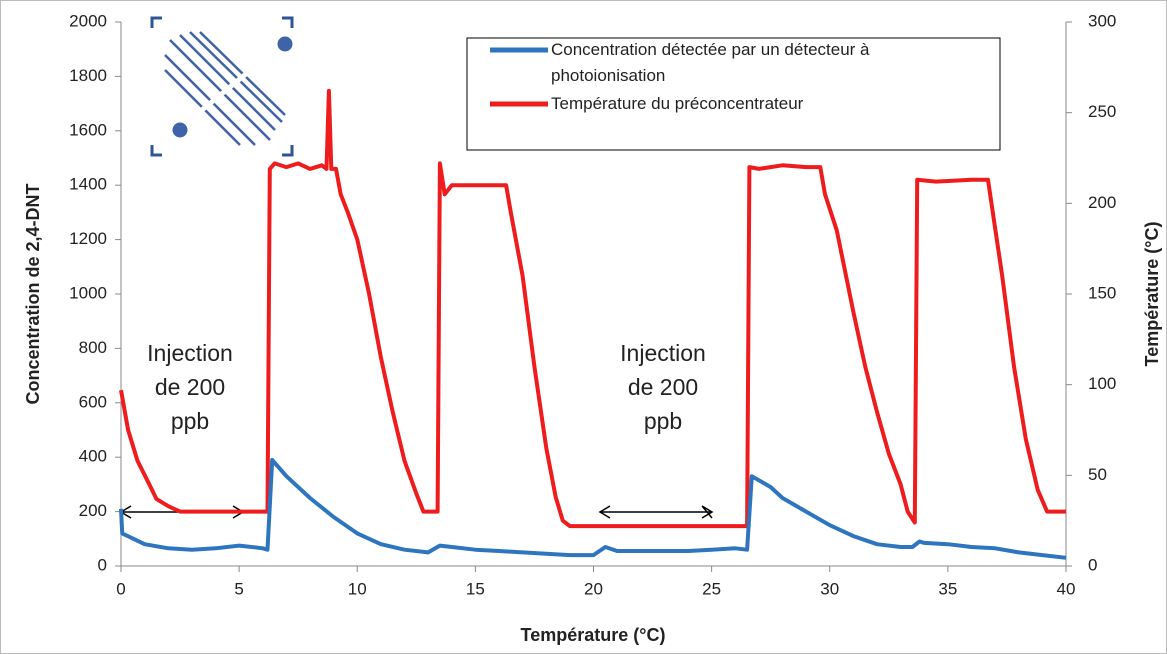 The height and width of the screenshot is (654, 1167). I want to click on series-line, so click(593, 508).